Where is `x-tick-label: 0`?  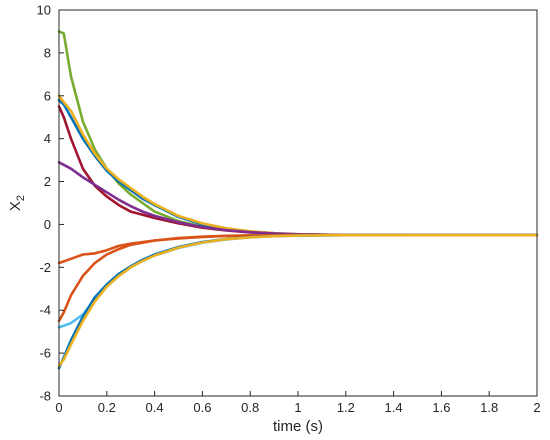 x-tick-label: 0 is located at coordinates (58, 407).